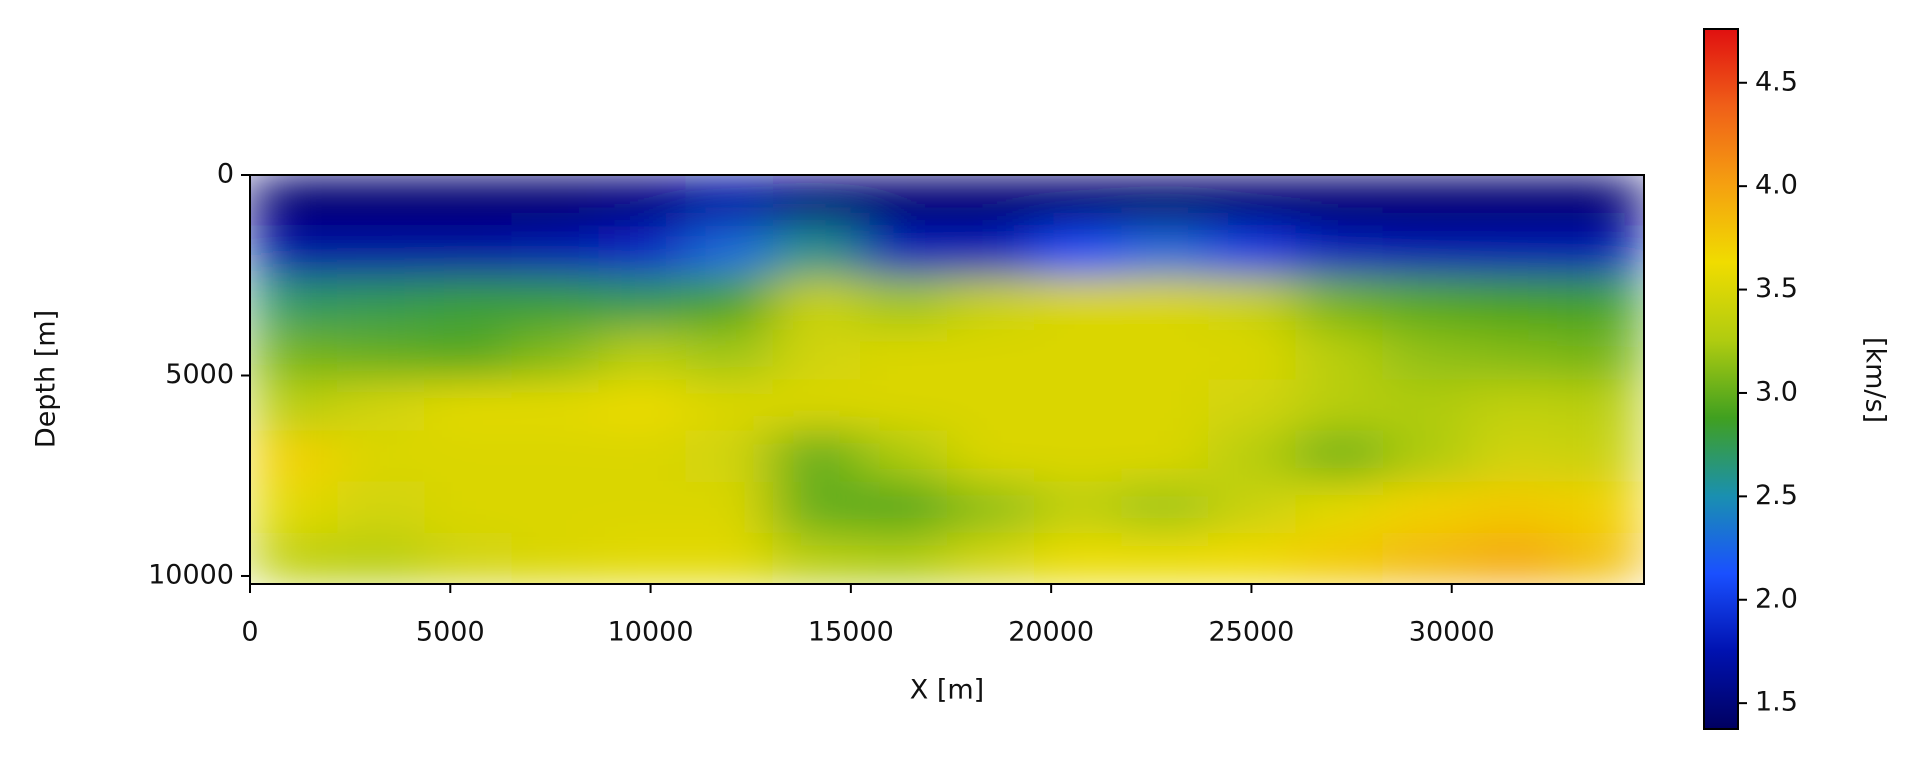  What do you see at coordinates (1051, 632) in the screenshot?
I see `x-tick-label: 20000` at bounding box center [1051, 632].